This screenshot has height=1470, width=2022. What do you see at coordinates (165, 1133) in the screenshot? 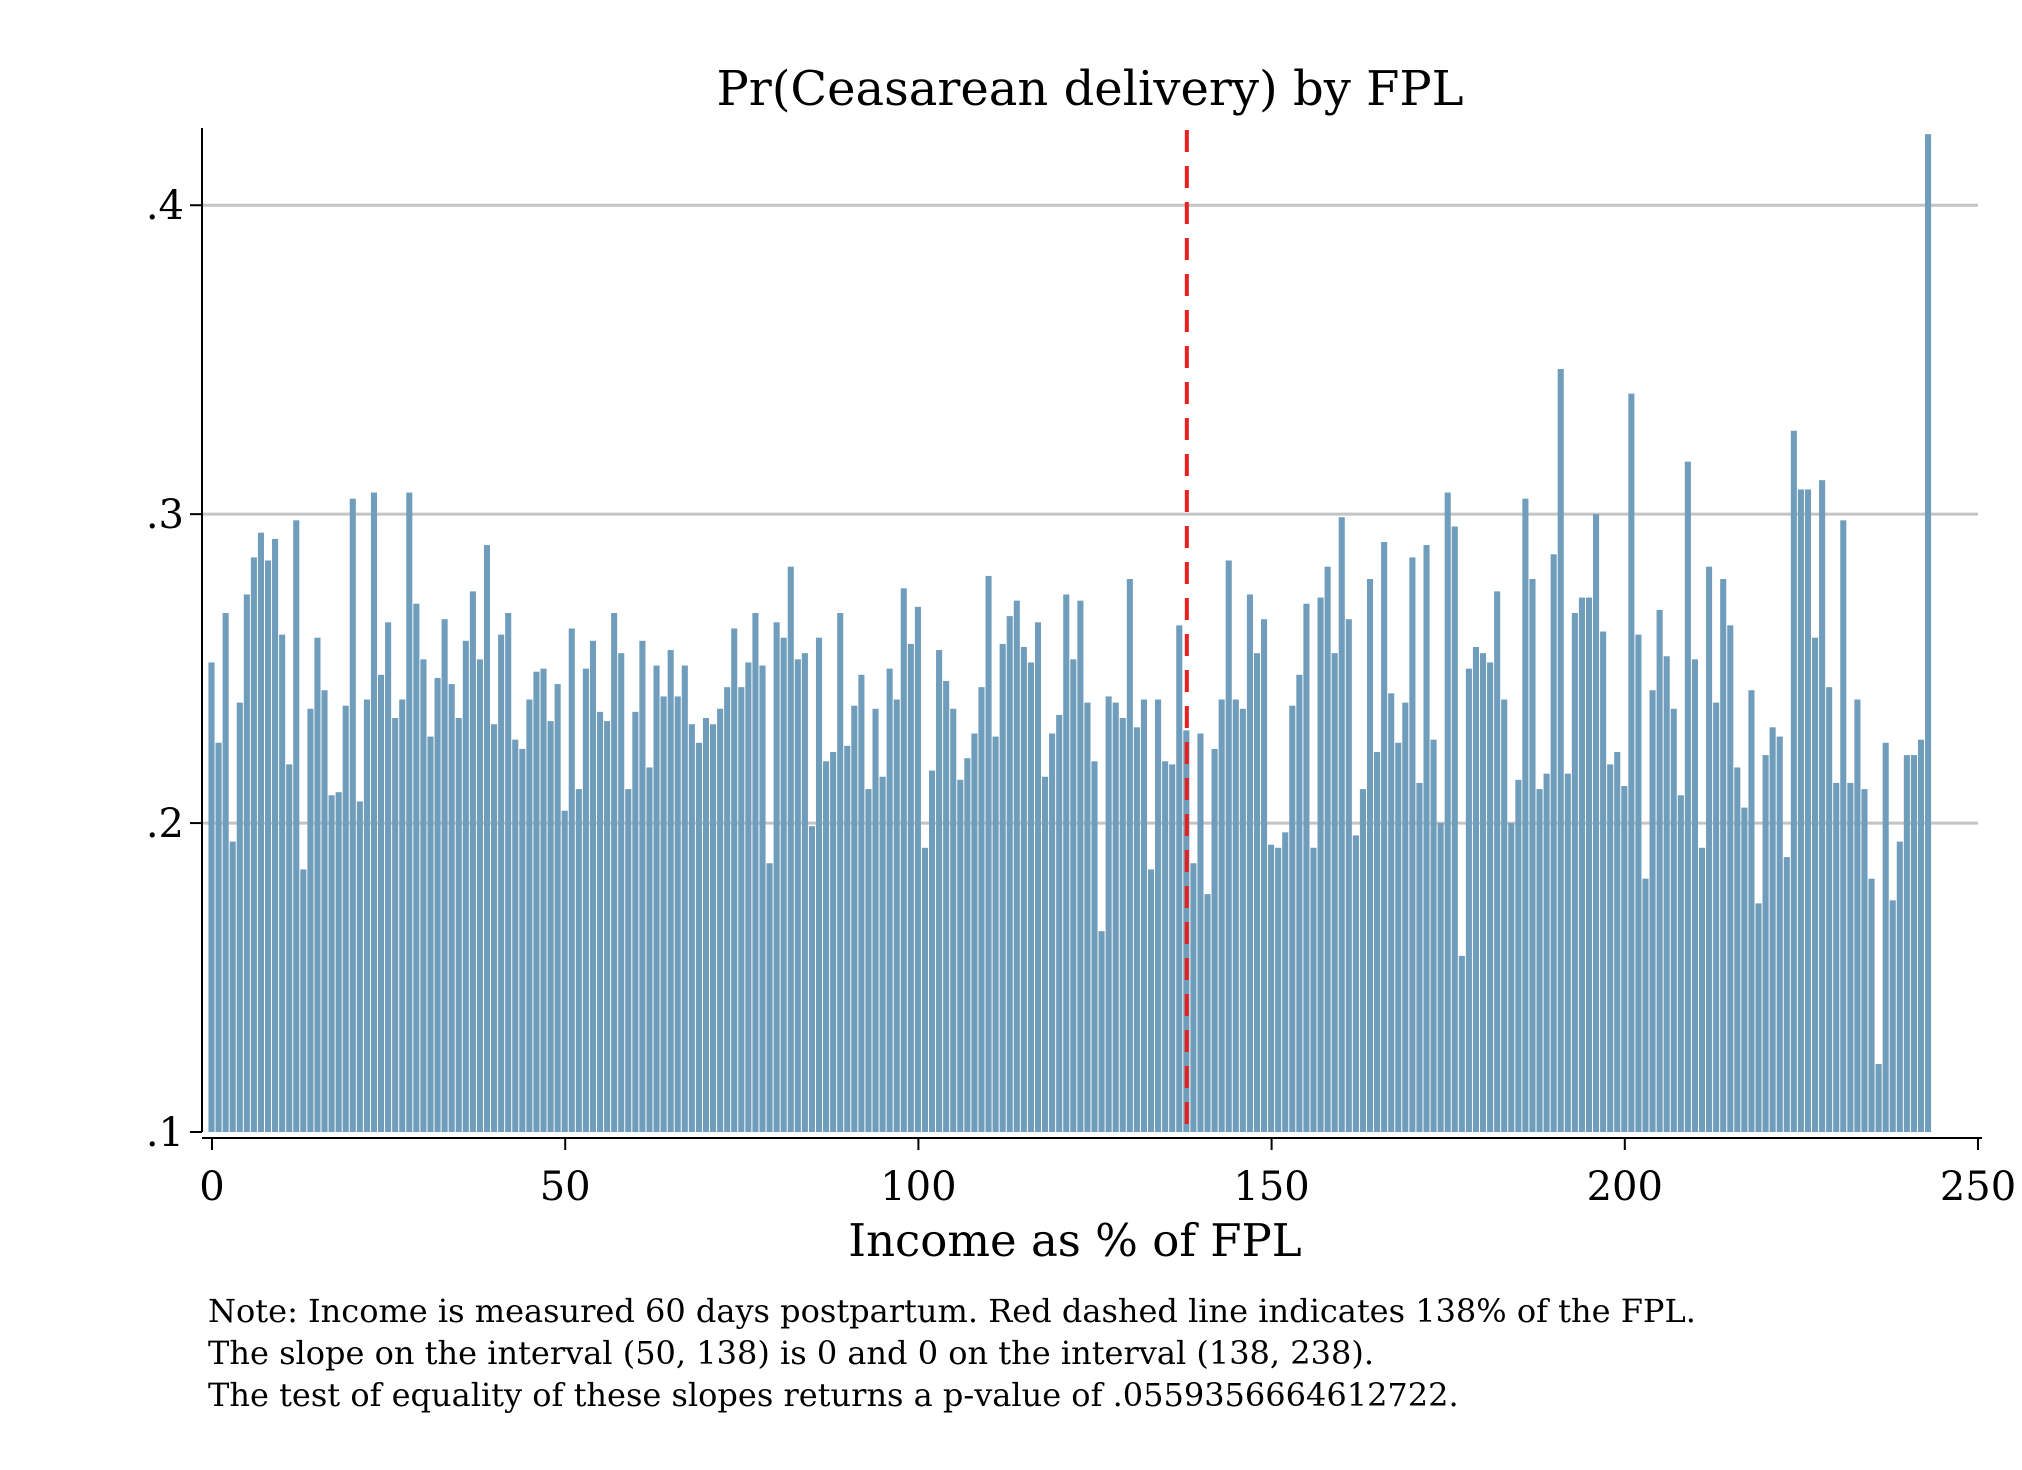
I see `y-tick-label: .1` at bounding box center [165, 1133].